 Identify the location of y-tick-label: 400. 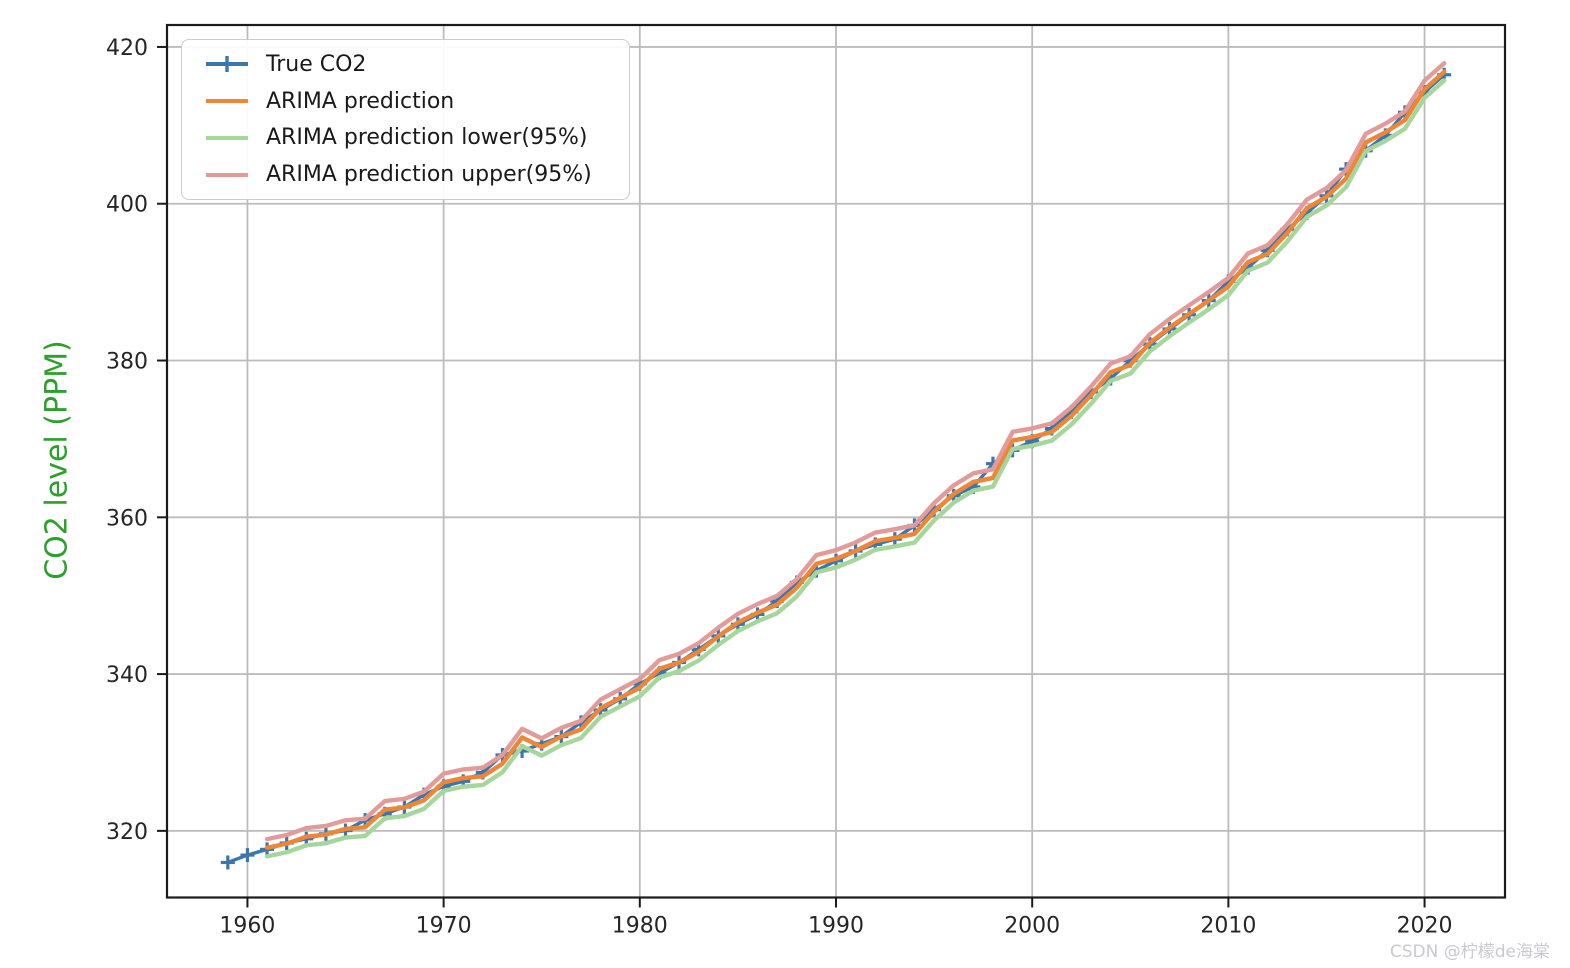
(127, 205).